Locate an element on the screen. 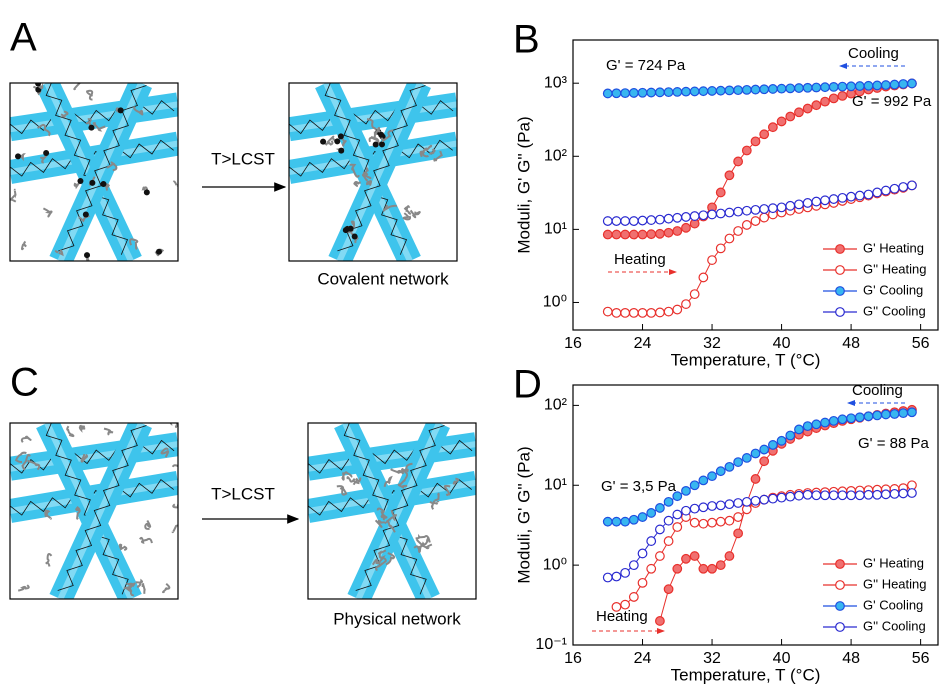 This screenshot has height=689, width=940. annotation: Heating is located at coordinates (622, 616).